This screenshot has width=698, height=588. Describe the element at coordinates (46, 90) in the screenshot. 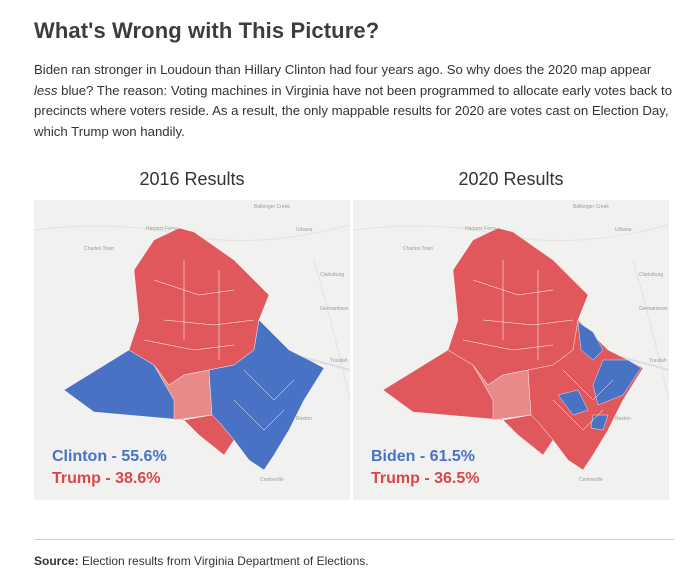

I see `intro-italic: less` at that location.